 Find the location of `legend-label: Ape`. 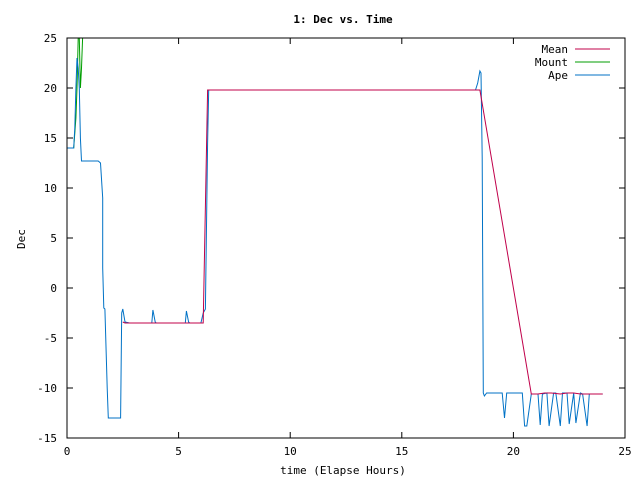

legend-label: Ape is located at coordinates (558, 75).